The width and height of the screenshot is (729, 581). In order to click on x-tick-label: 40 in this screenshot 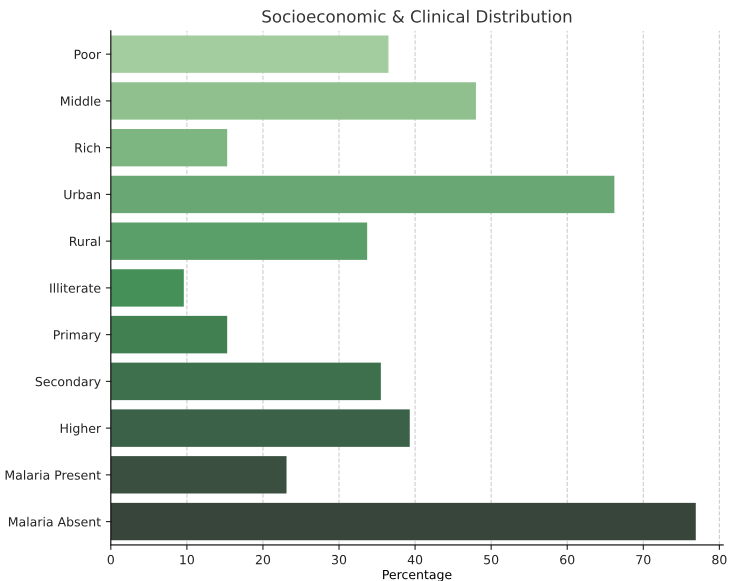, I will do `click(415, 559)`.